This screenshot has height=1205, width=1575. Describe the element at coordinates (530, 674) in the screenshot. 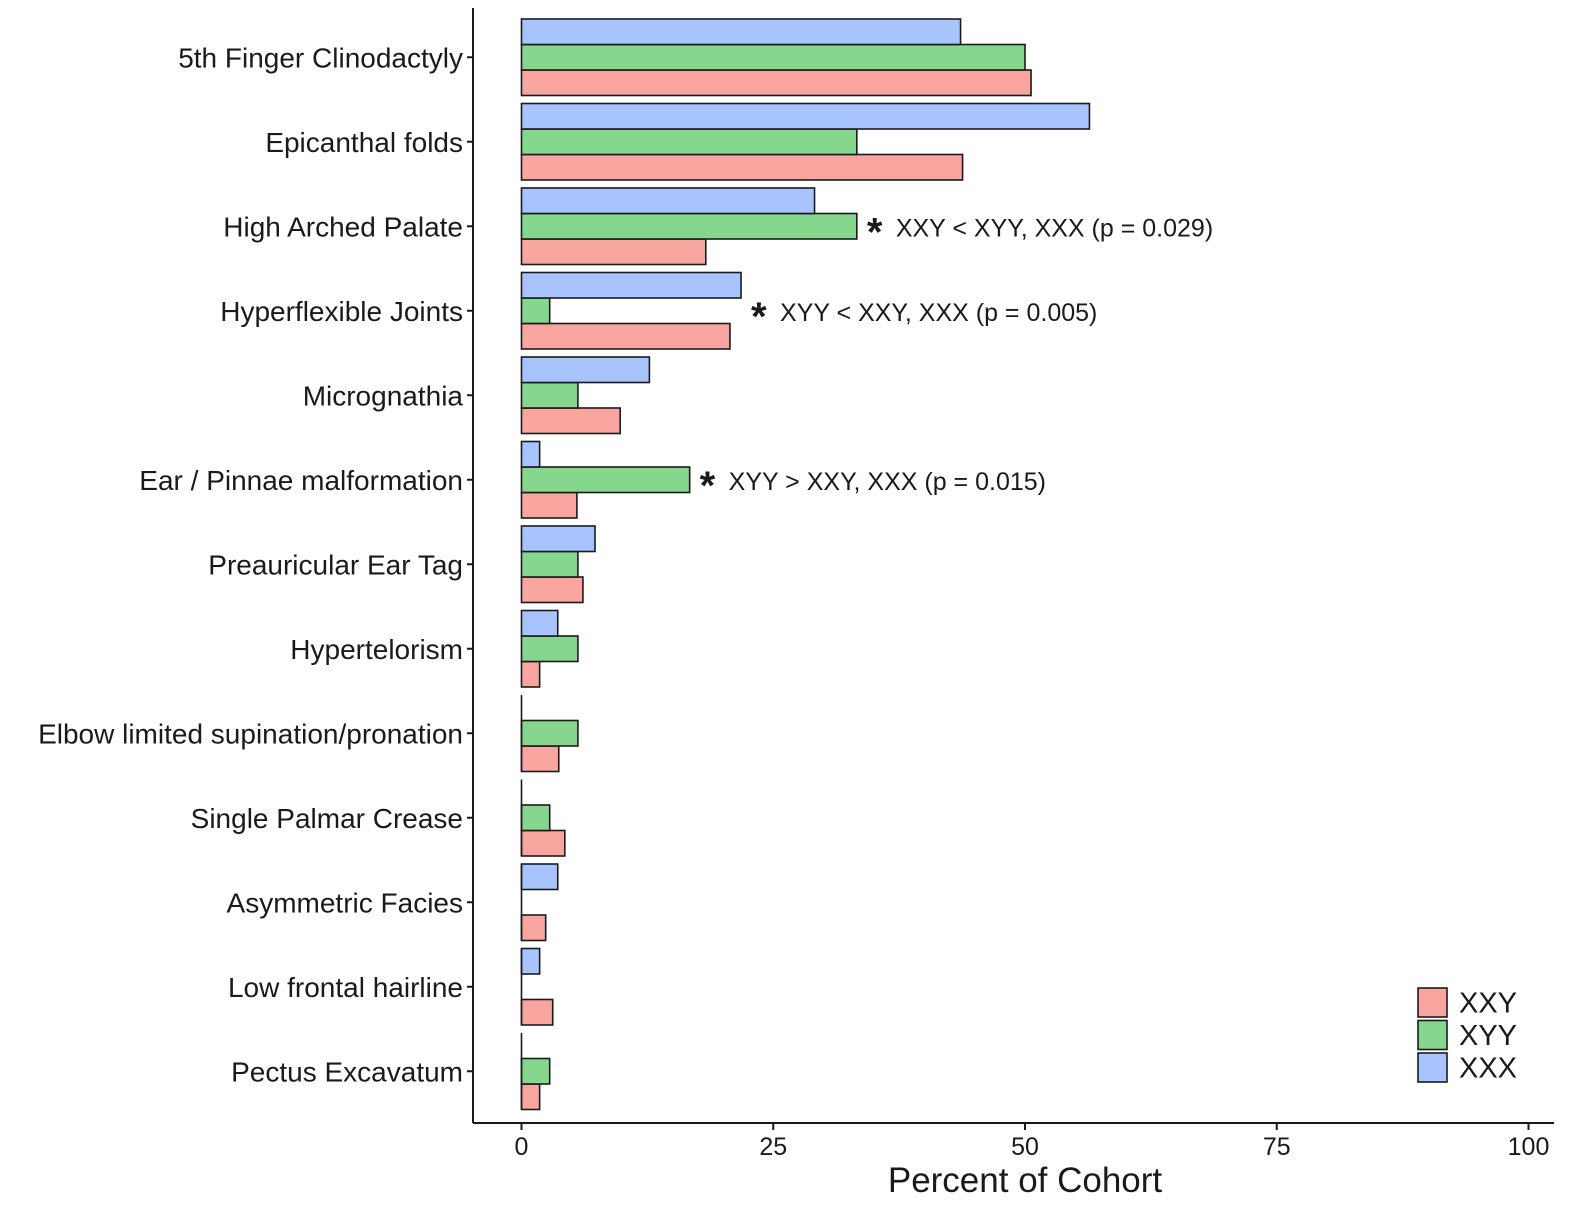

I see `bar-xxy-hypertelorism` at that location.